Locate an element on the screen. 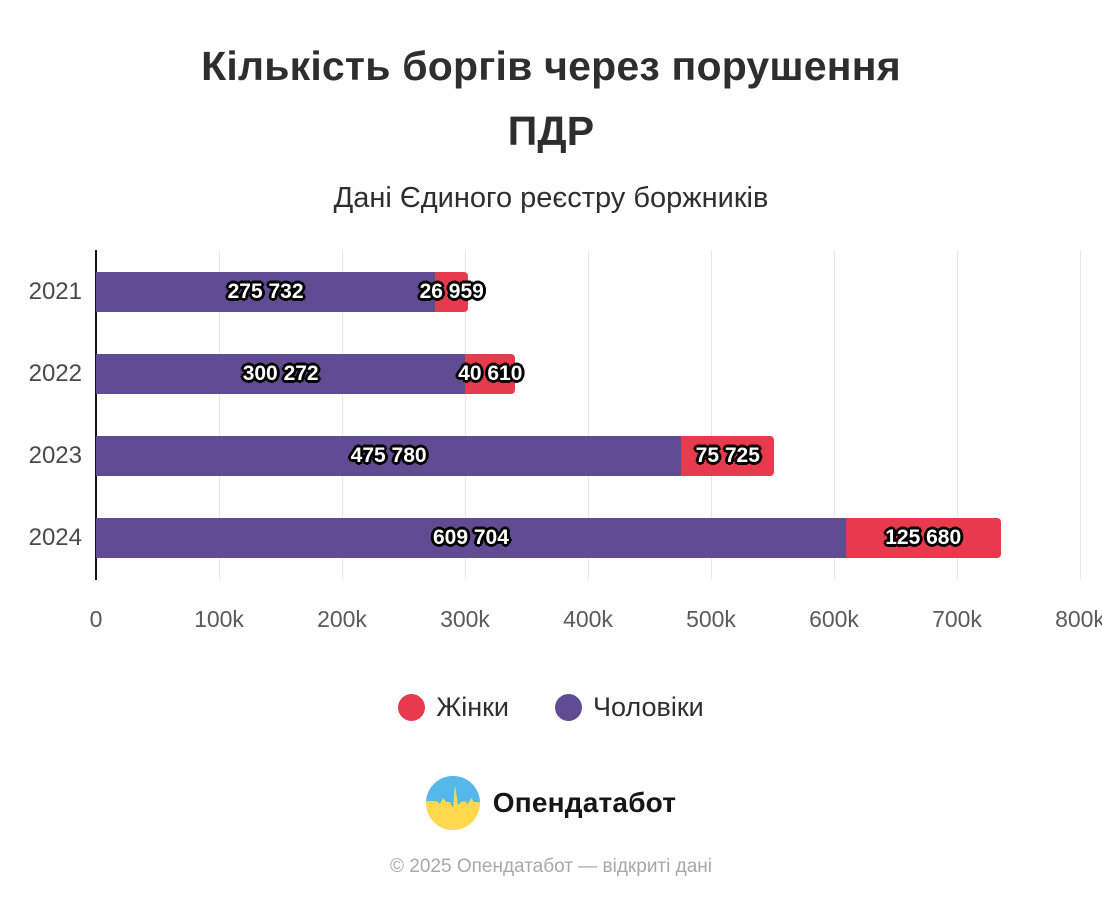 Image resolution: width=1102 pixels, height=900 pixels. copyright-text: © 2025 Опендатабот — відкриті дані is located at coordinates (551, 866).